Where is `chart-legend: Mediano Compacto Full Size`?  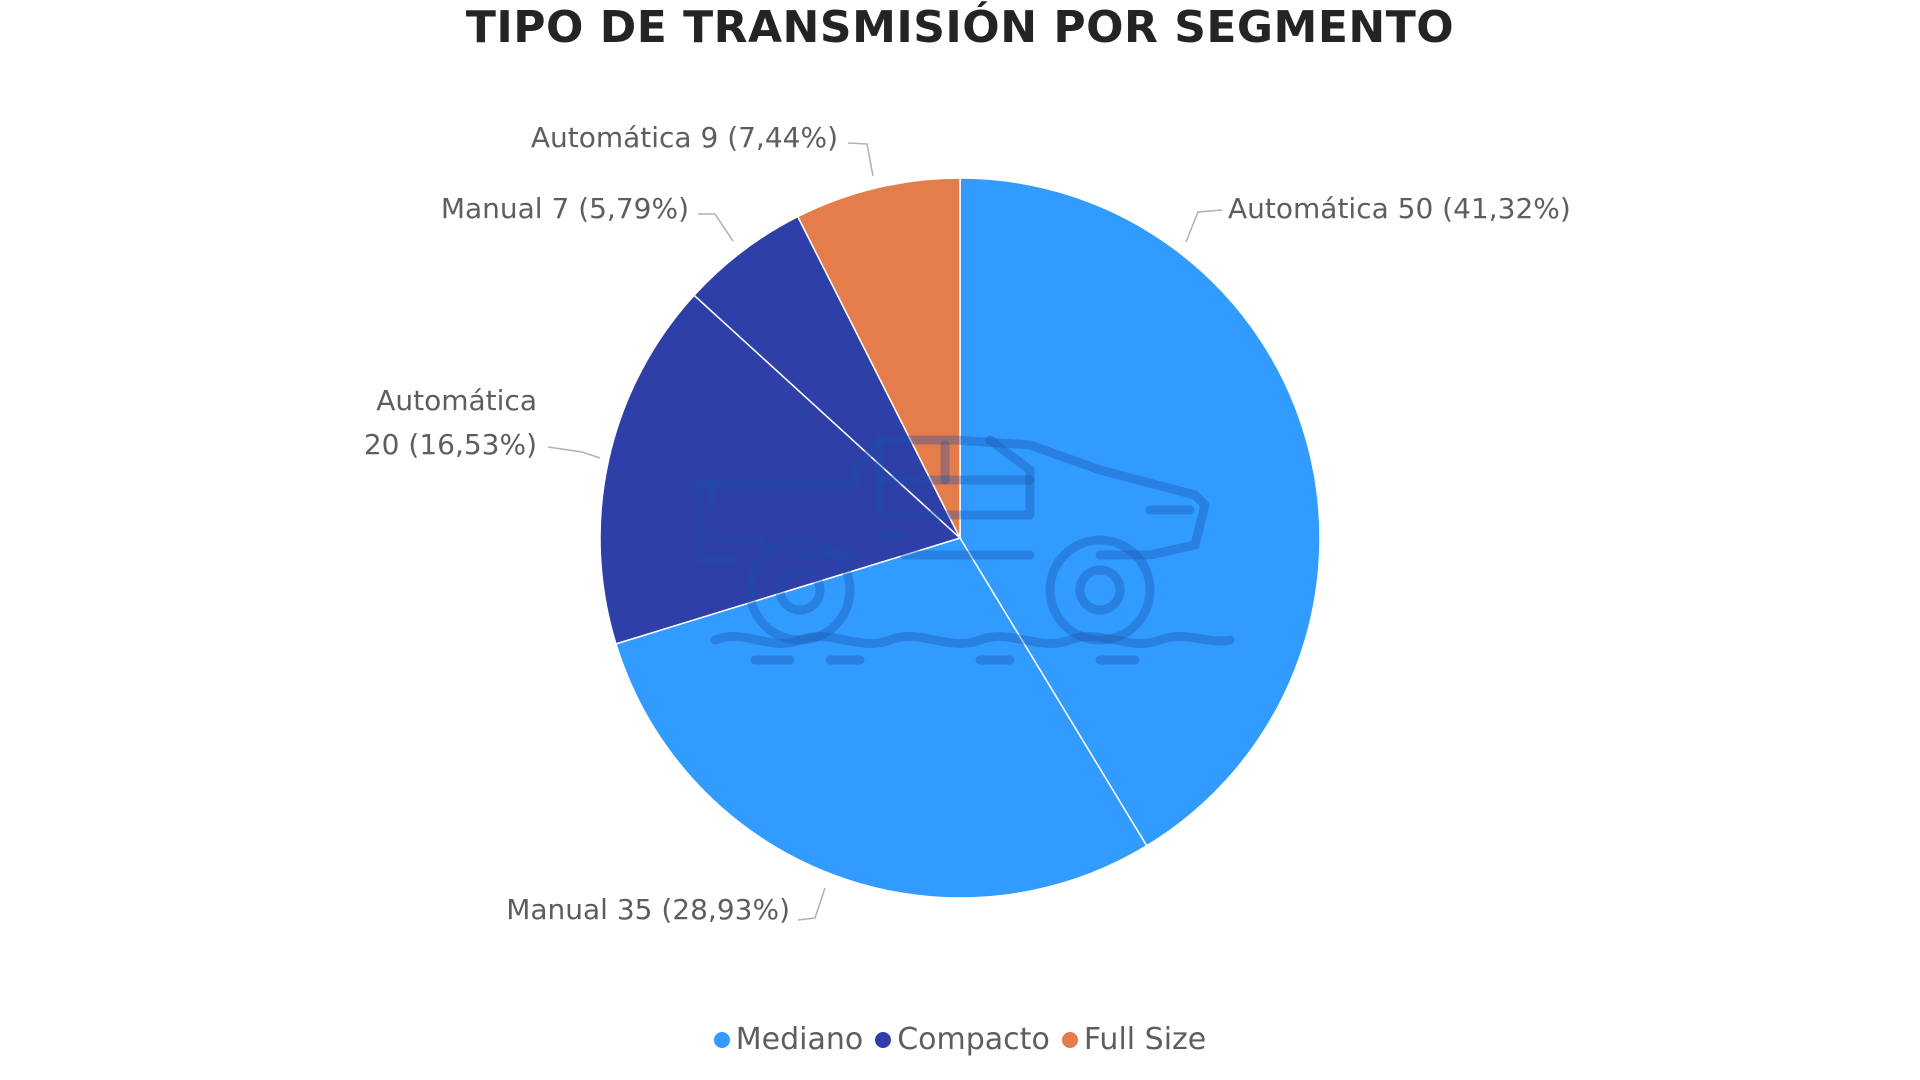
chart-legend: Mediano Compacto Full Size is located at coordinates (960, 1039).